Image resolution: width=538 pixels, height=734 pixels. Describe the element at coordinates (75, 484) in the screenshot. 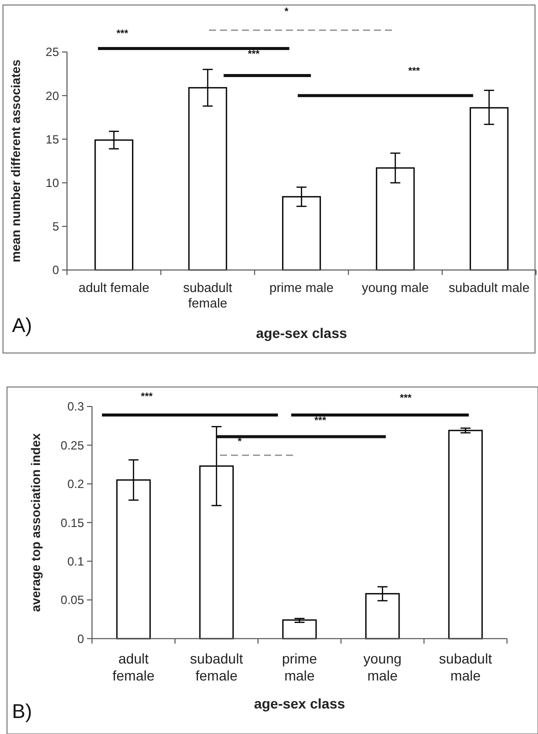

I see `y-tick-label: 0.2` at that location.